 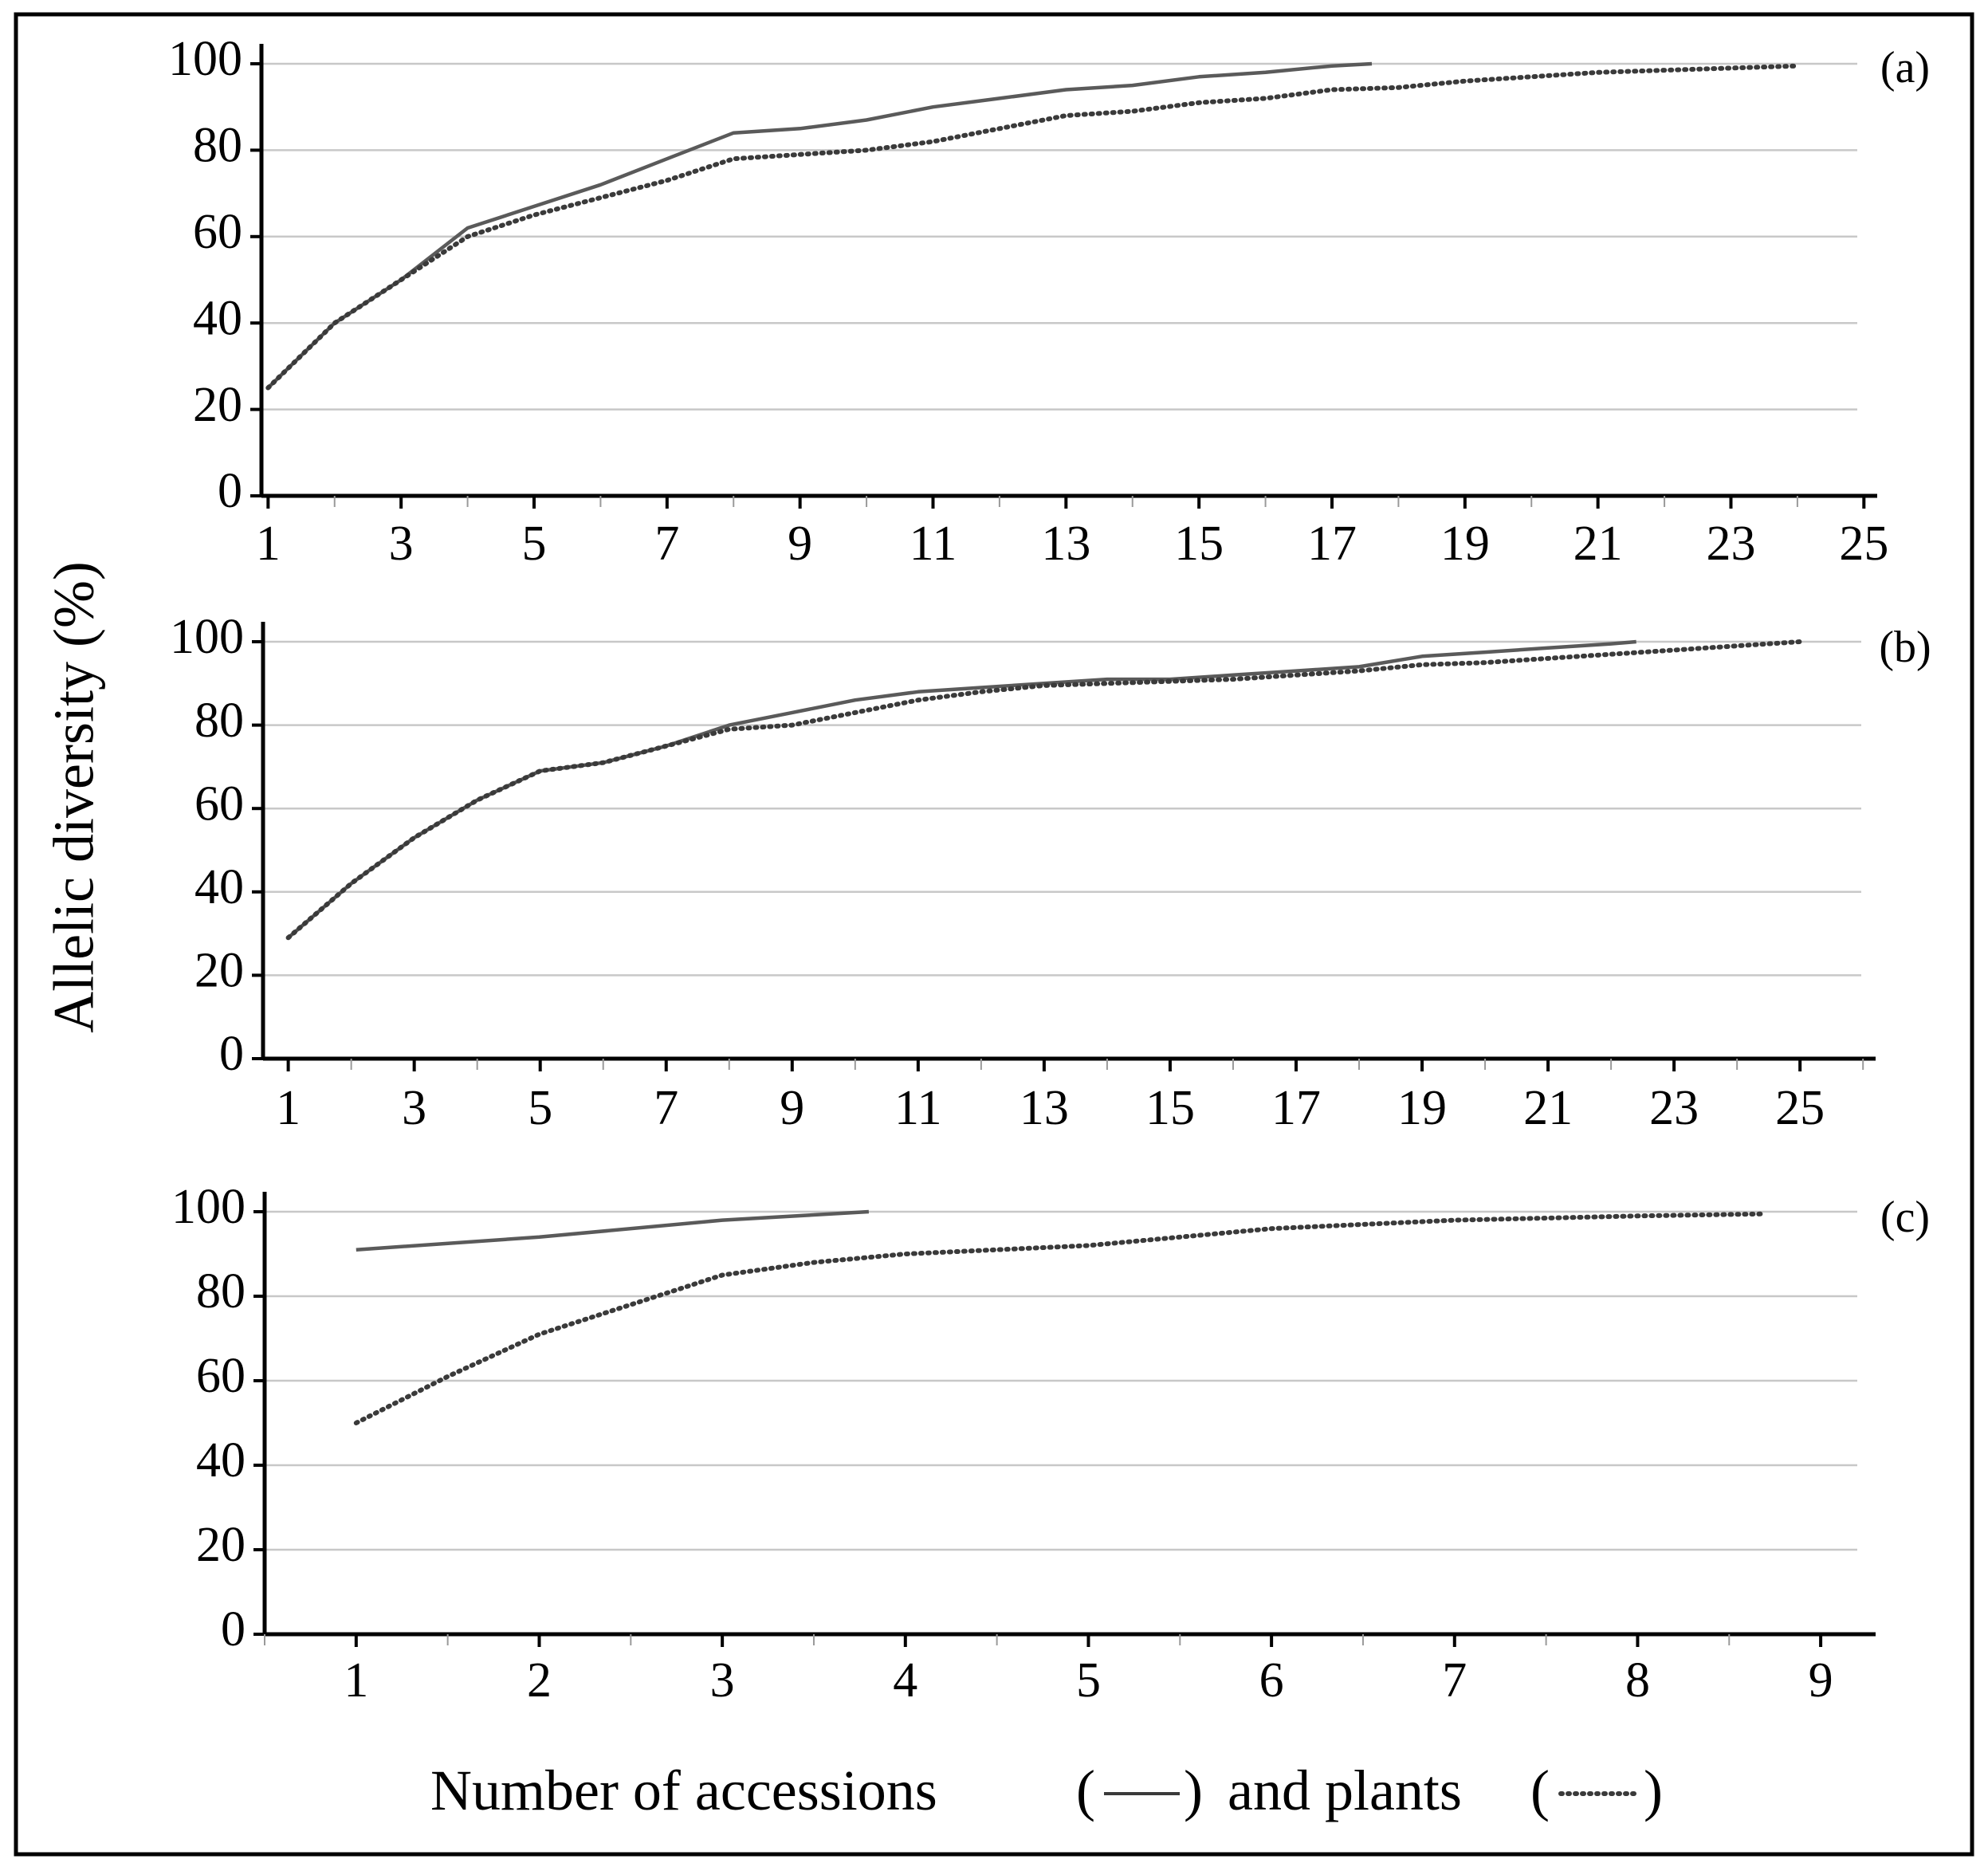 What do you see at coordinates (683, 1790) in the screenshot?
I see `x-axis-title-accessions: Number of accessions` at bounding box center [683, 1790].